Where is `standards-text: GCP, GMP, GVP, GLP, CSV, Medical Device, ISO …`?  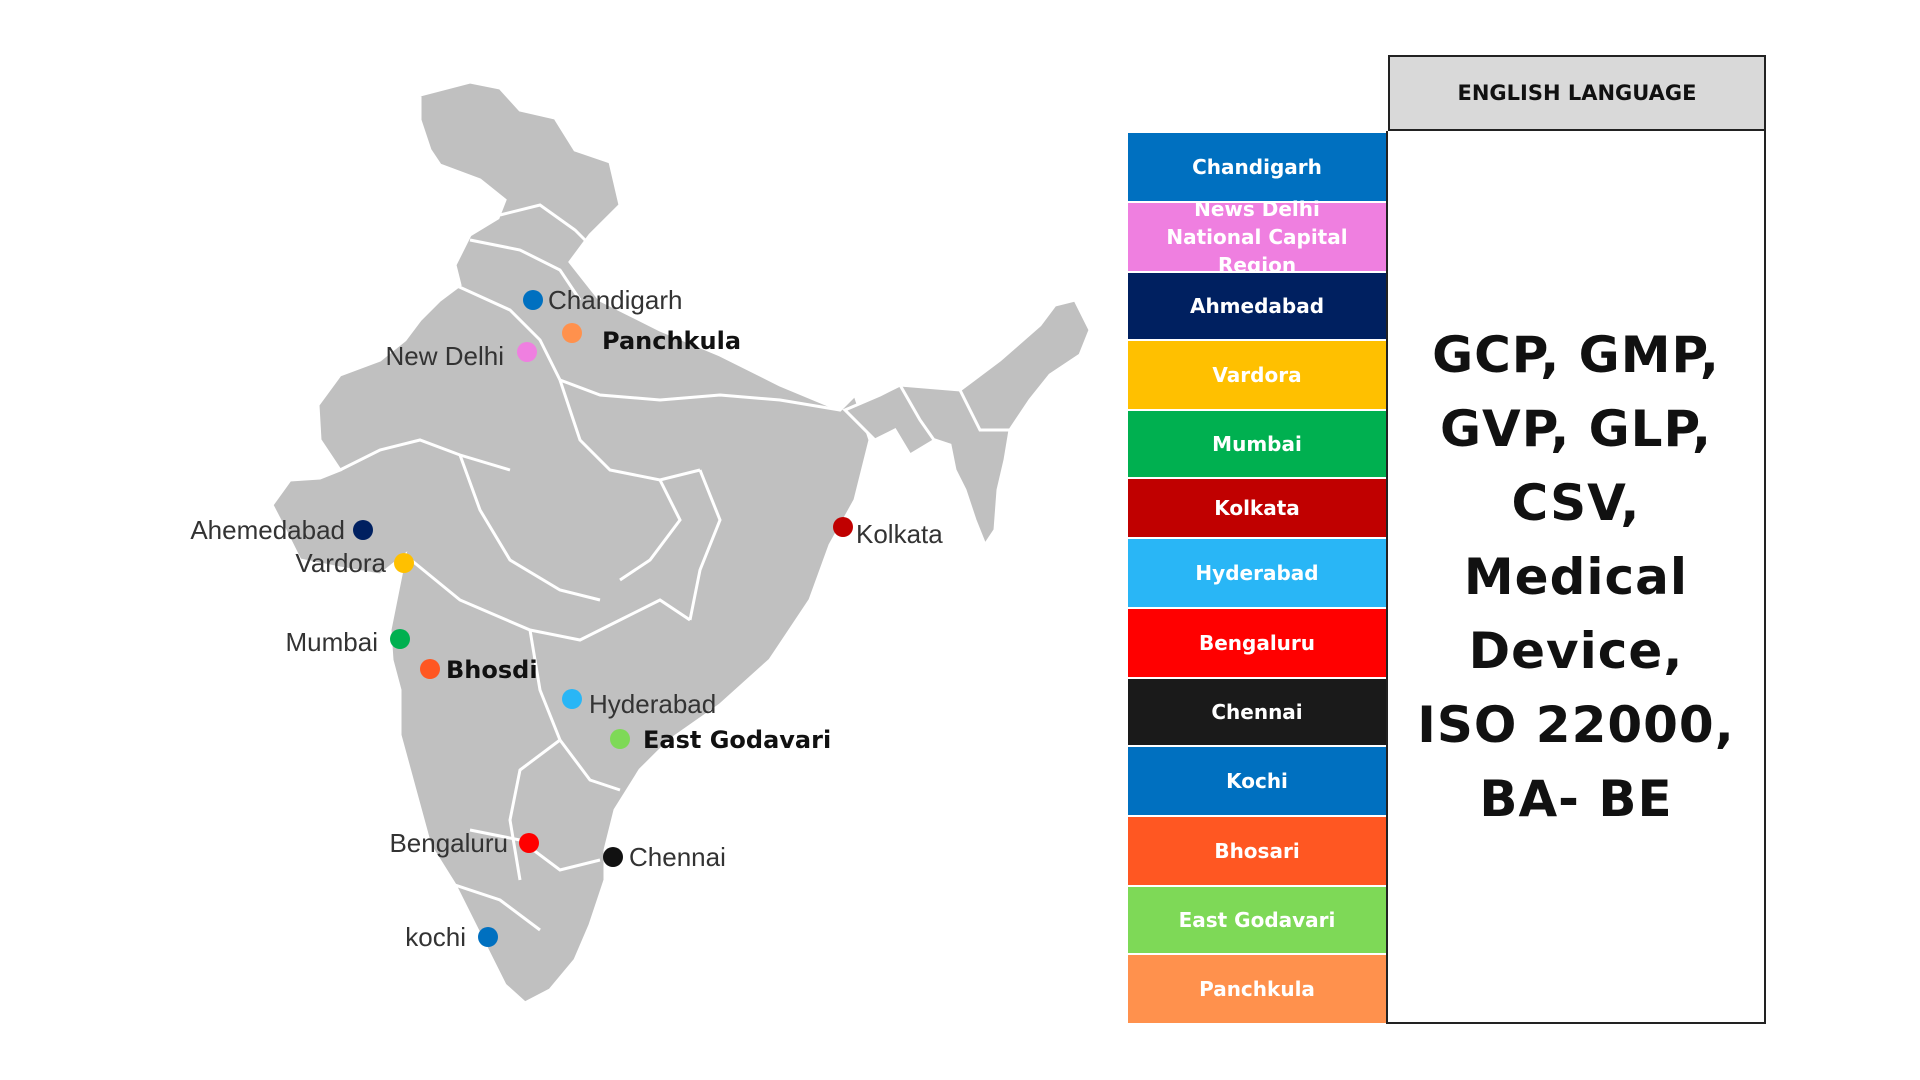 standards-text: GCP, GMP, GVP, GLP, CSV, Medical Device, ISO … is located at coordinates (1575, 577).